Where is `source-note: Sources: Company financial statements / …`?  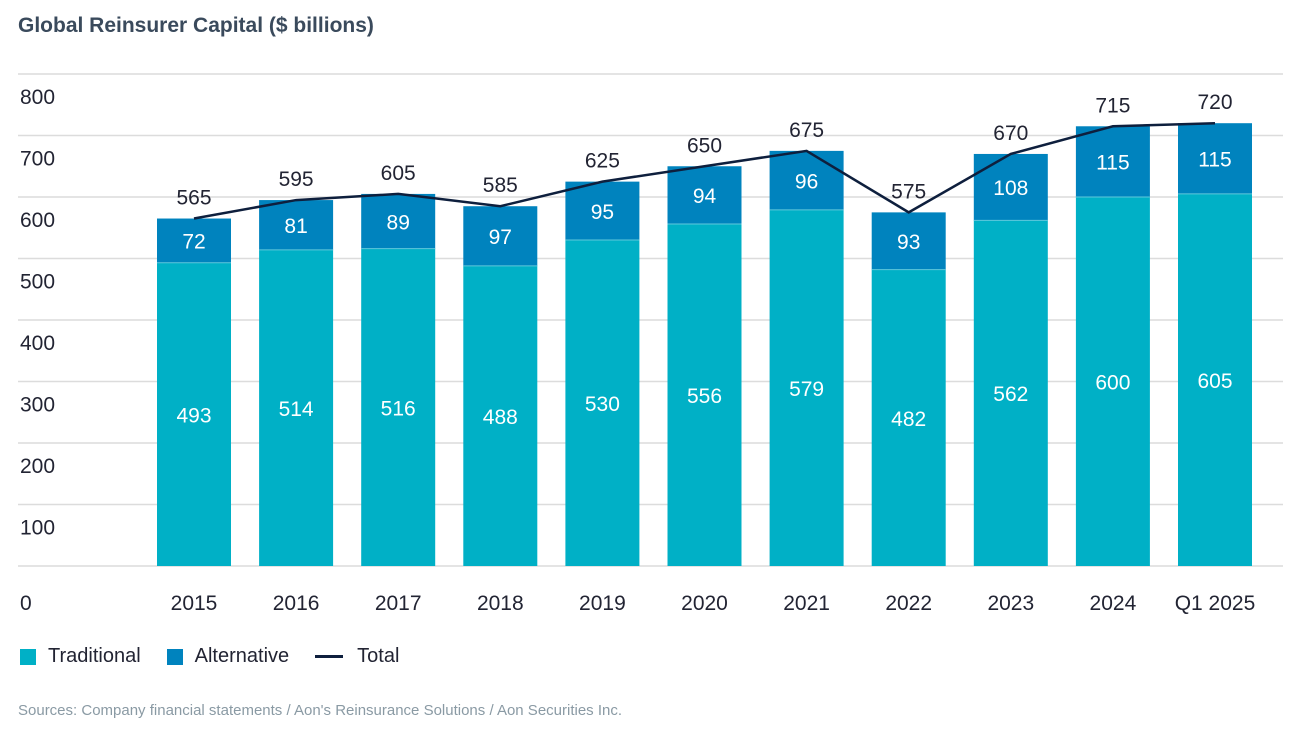 source-note: Sources: Company financial statements / … is located at coordinates (320, 710).